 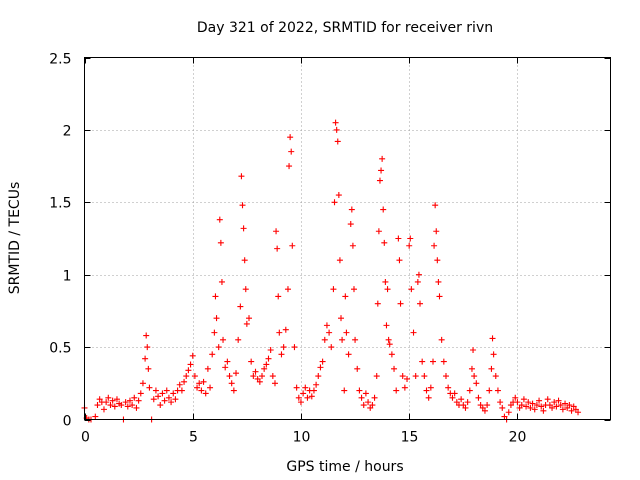 I want to click on x-tick-label: 0, so click(x=85, y=438).